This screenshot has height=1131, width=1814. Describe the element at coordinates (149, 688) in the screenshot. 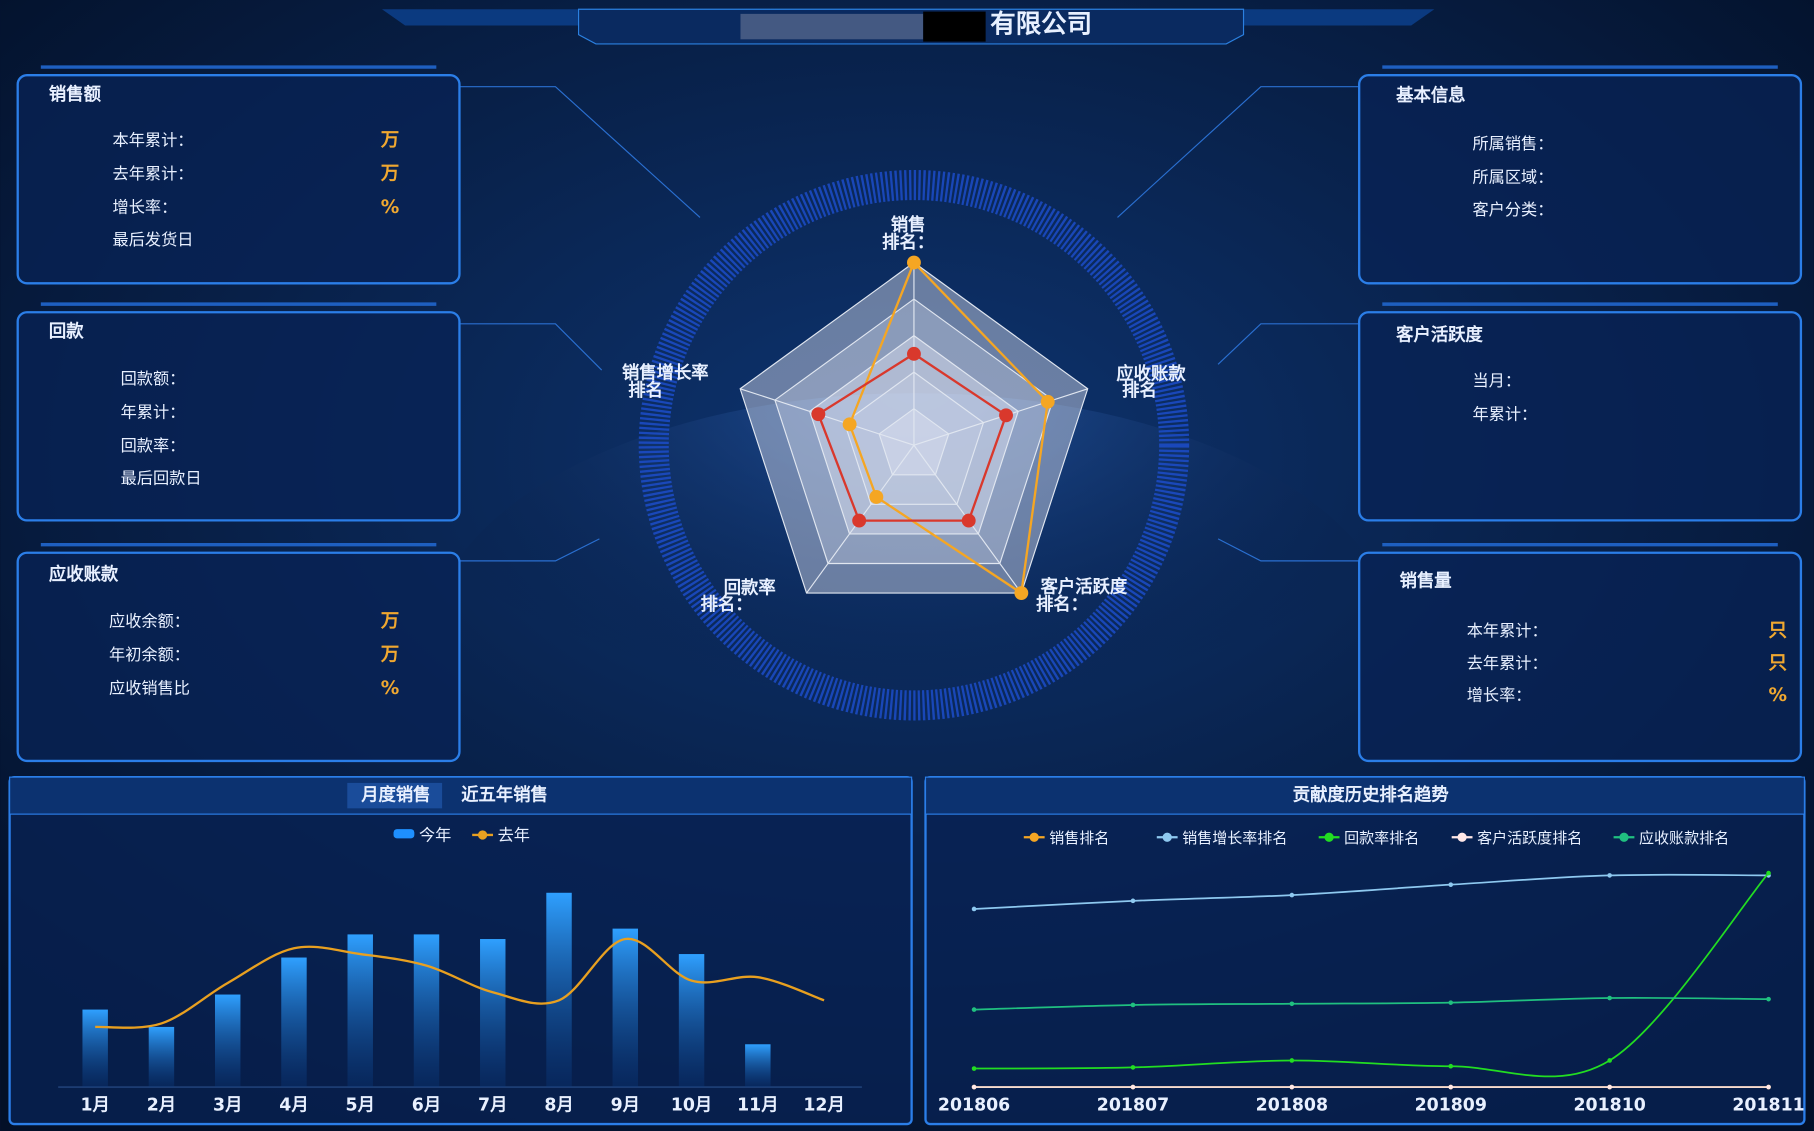

I see `field-label: 应收销售比` at that location.